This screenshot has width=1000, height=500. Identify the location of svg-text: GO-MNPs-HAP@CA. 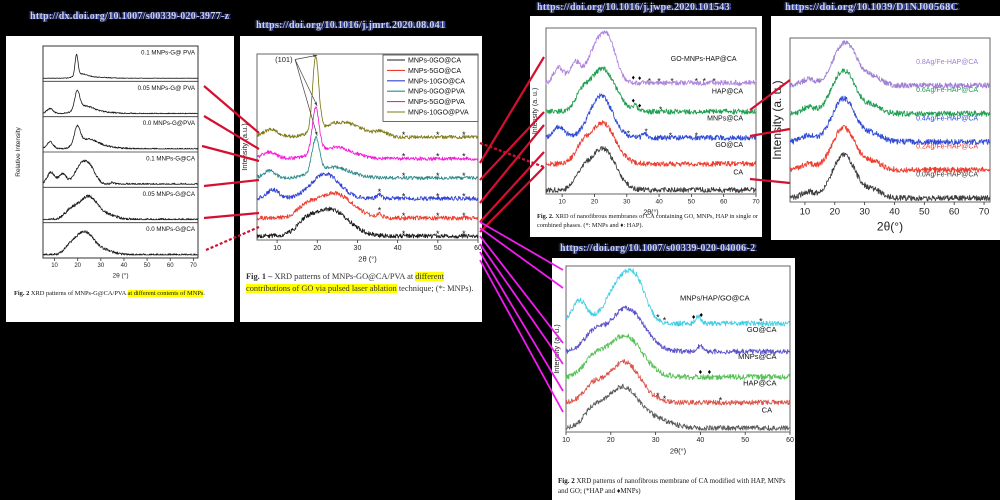
(704, 59).